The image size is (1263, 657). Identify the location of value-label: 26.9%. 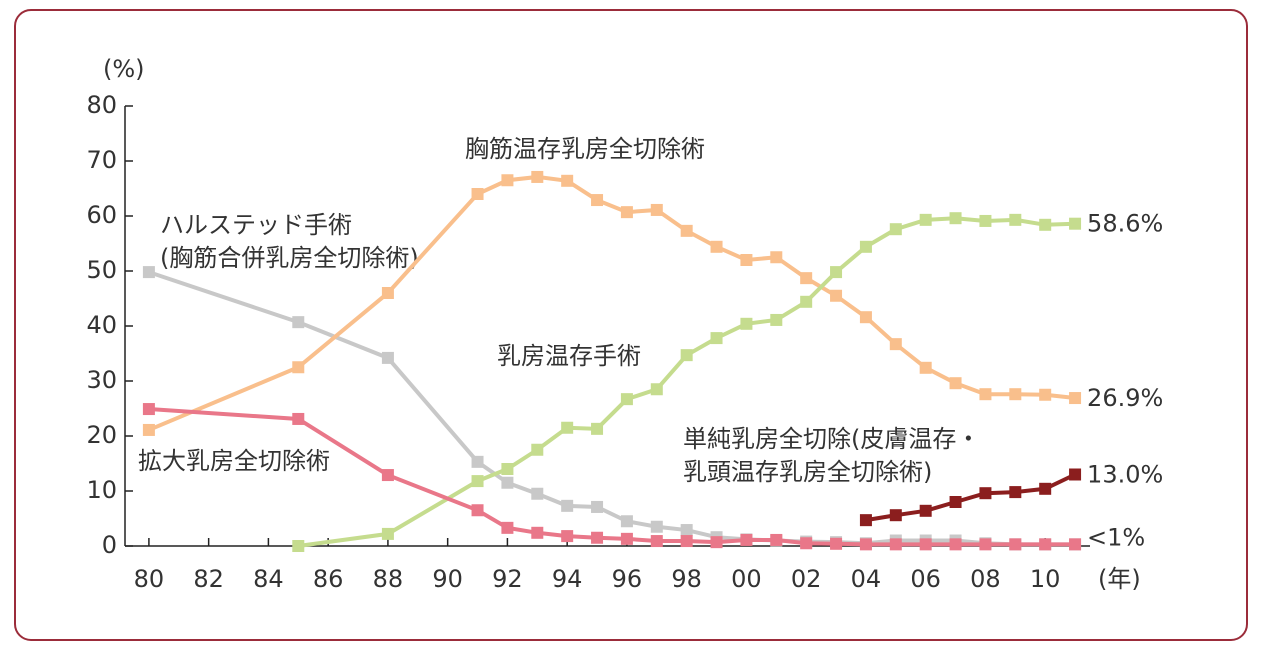
(1125, 398).